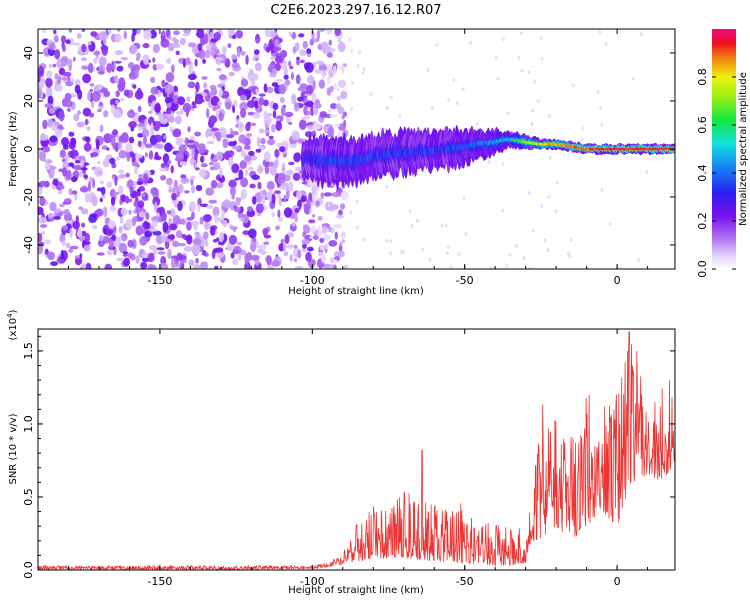  Describe the element at coordinates (28, 101) in the screenshot. I see `spectrogram-ytick-label: 20` at that location.